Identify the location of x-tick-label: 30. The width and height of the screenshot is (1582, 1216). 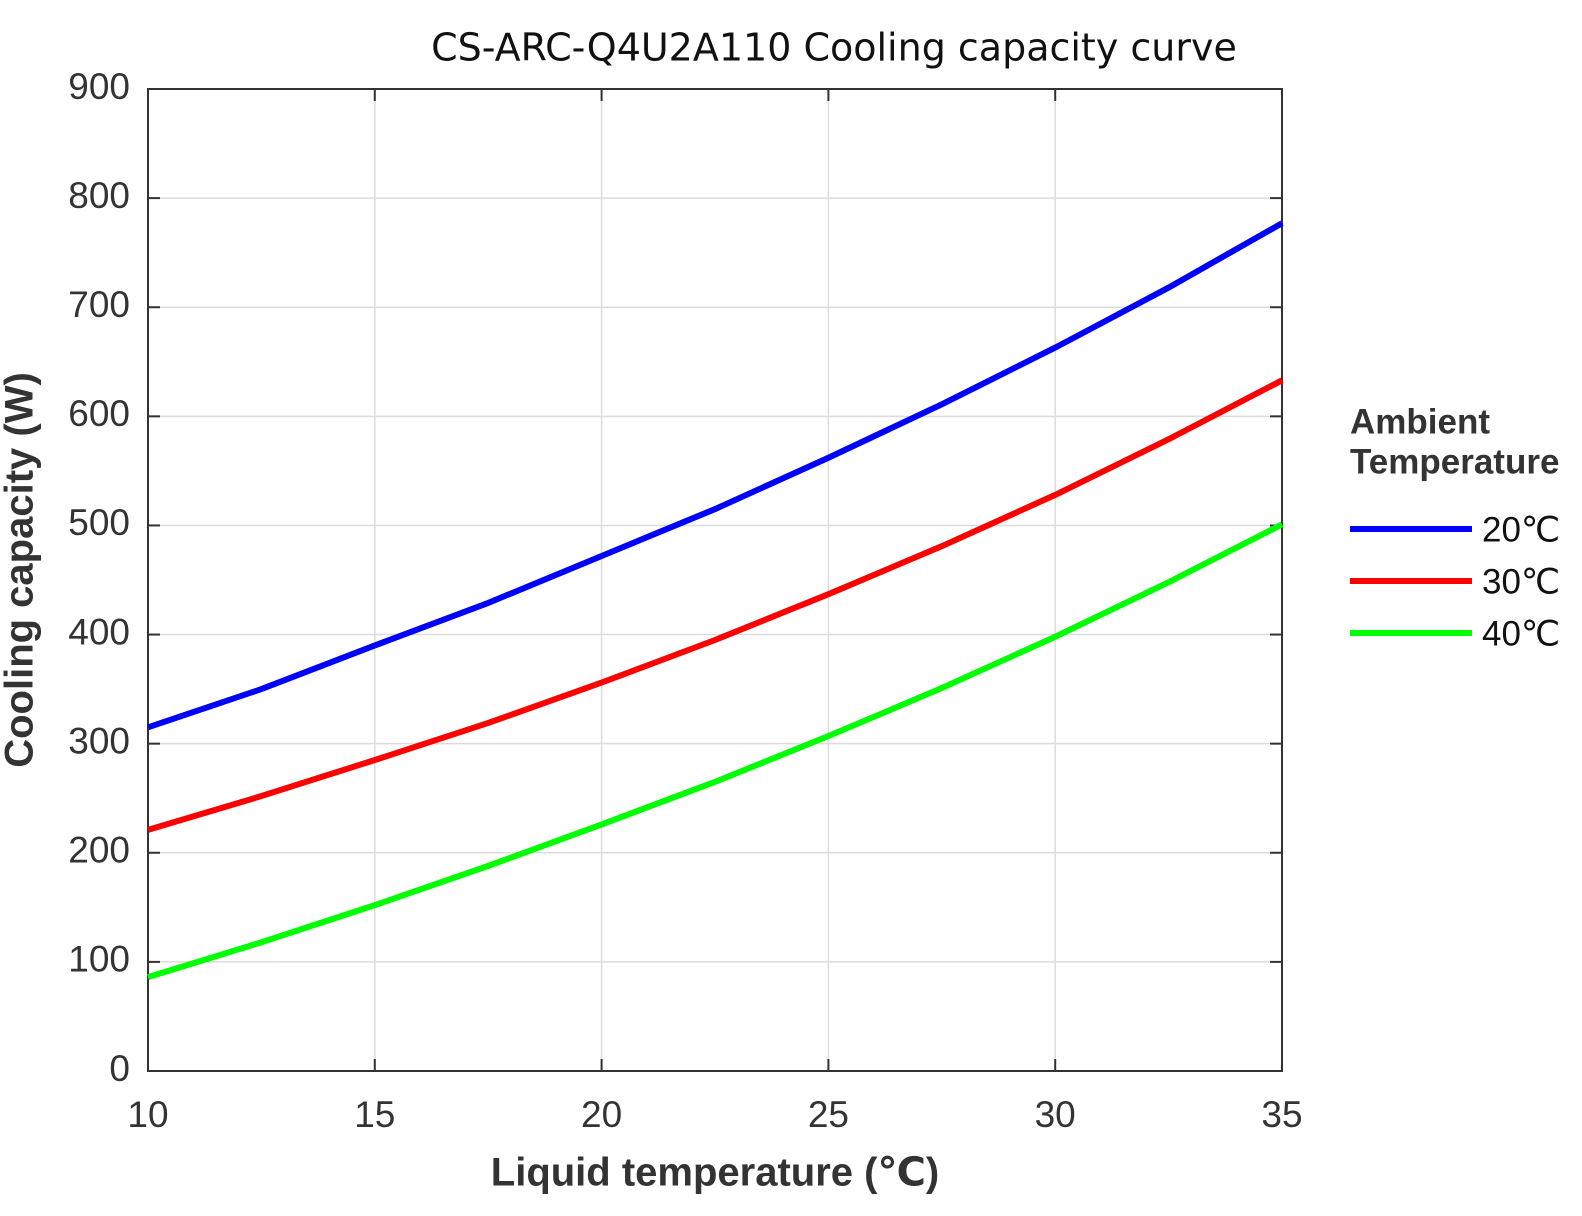
(1055, 1114).